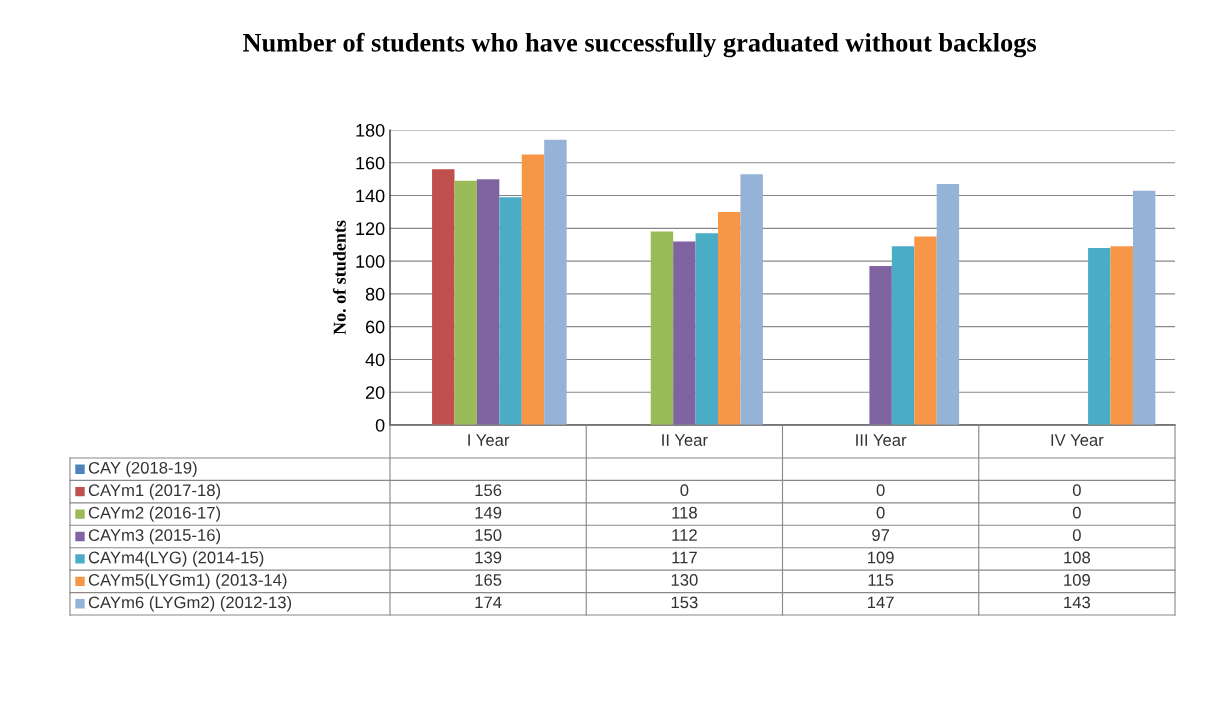 Image resolution: width=1230 pixels, height=723 pixels. I want to click on y-axis-title: No. of students, so click(339, 277).